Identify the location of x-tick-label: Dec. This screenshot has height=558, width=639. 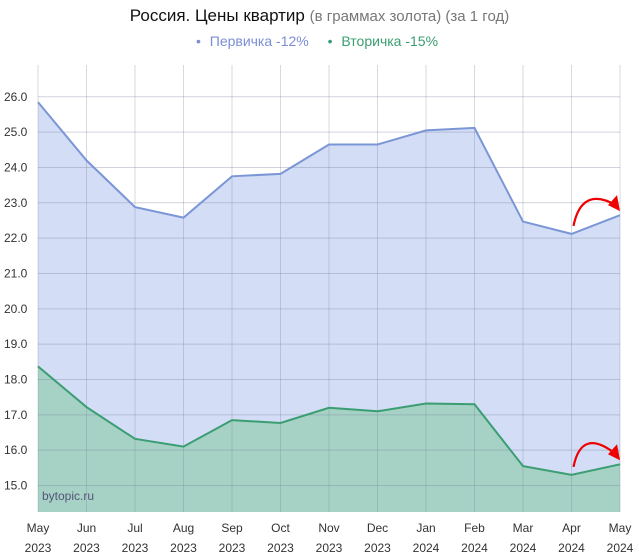
(377, 528).